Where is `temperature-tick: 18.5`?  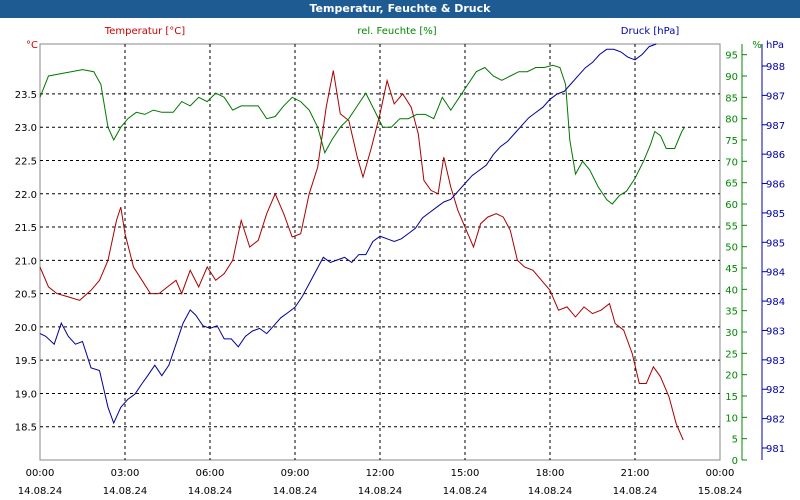
temperature-tick: 18.5 is located at coordinates (26, 428).